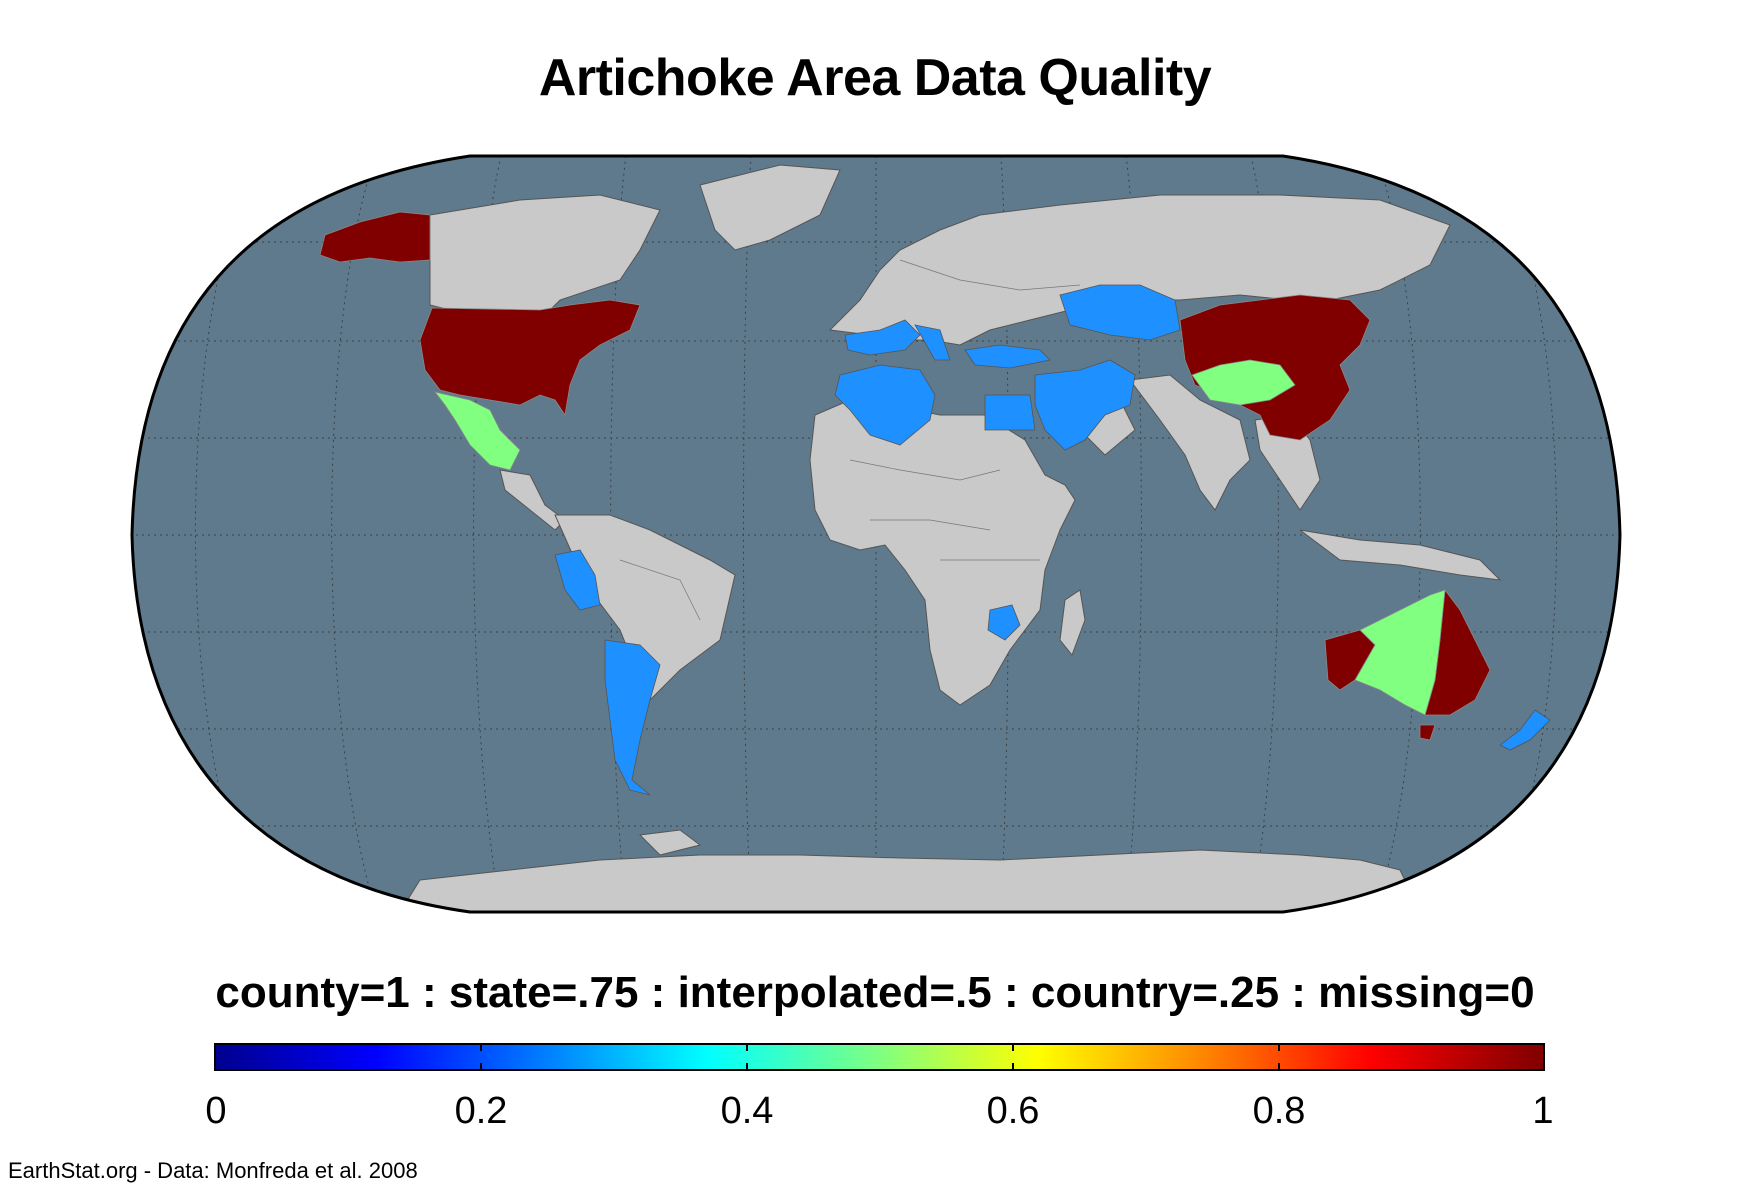 The image size is (1750, 1188). I want to click on region-australia-interior, so click(1400, 652).